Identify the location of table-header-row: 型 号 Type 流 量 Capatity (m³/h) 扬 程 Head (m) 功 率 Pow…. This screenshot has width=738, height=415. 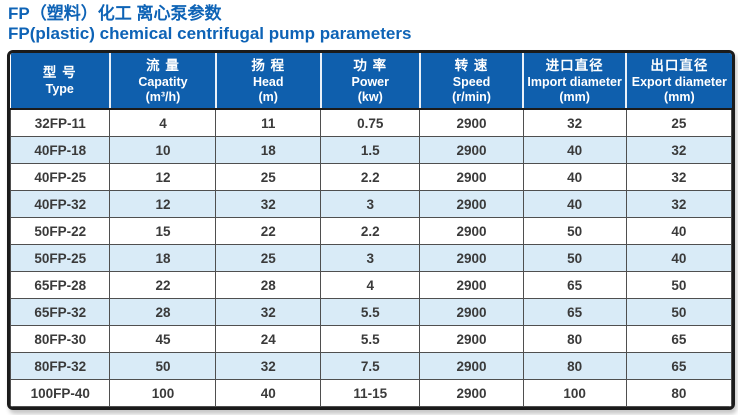
(371, 81).